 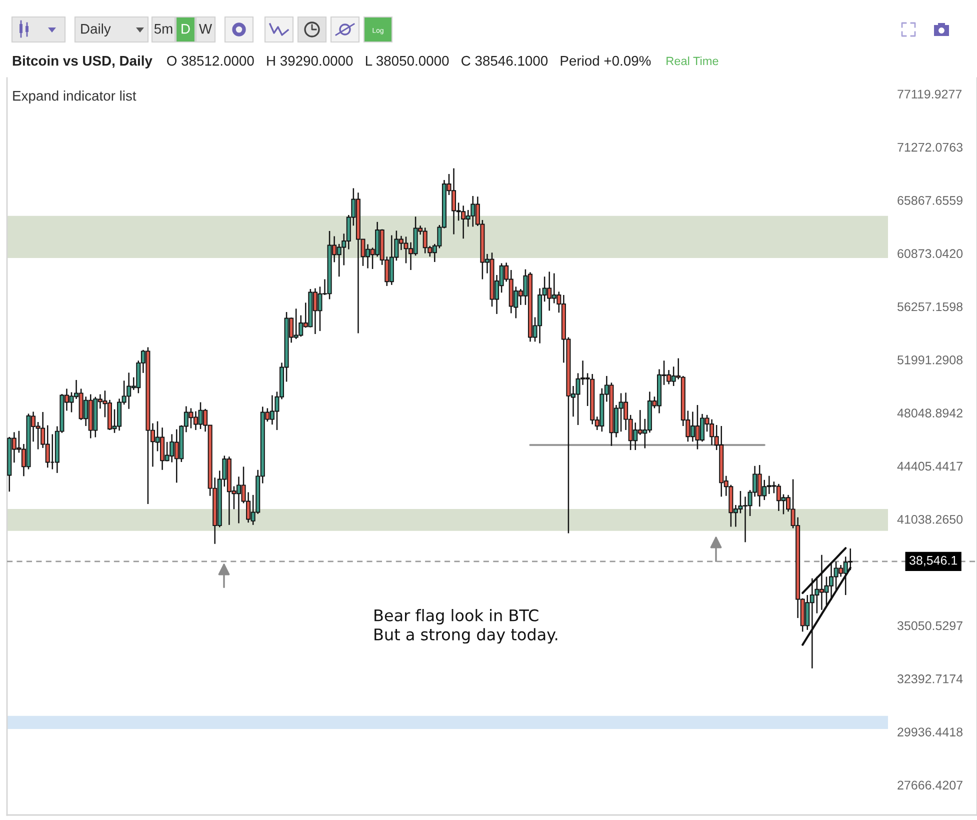 I want to click on text: Daily, so click(x=96, y=30).